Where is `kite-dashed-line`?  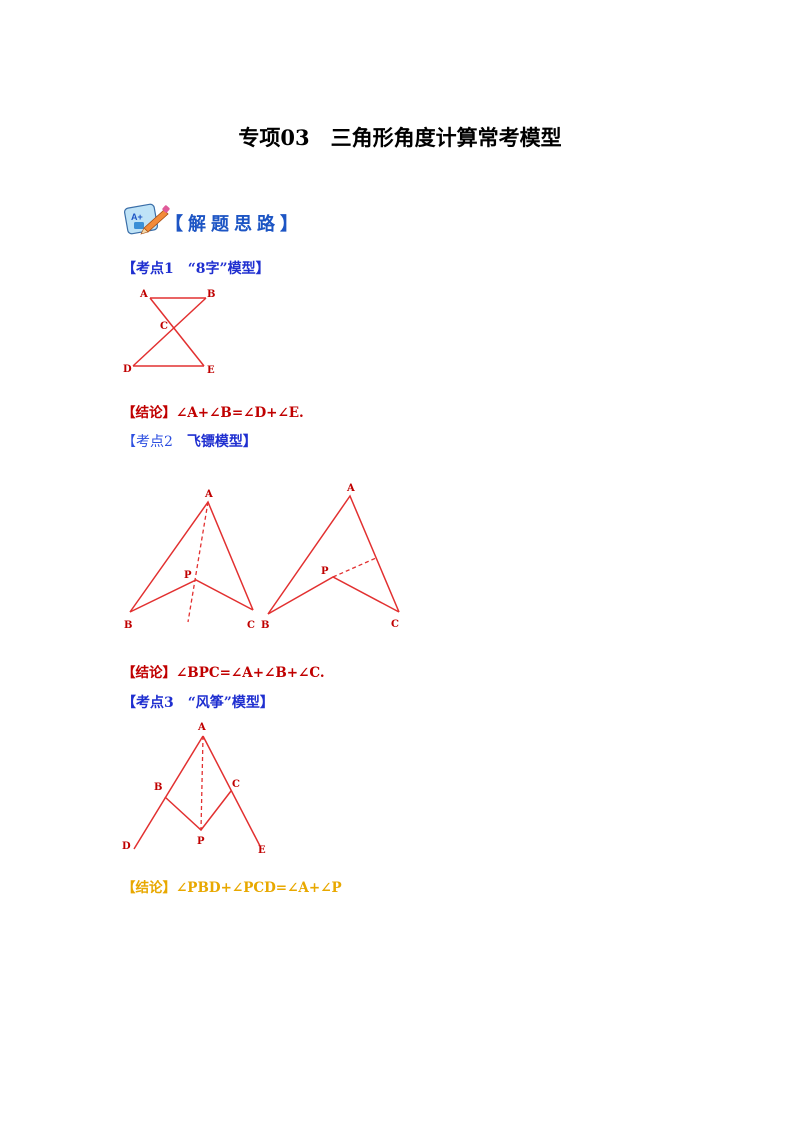
kite-dashed-line is located at coordinates (202, 783).